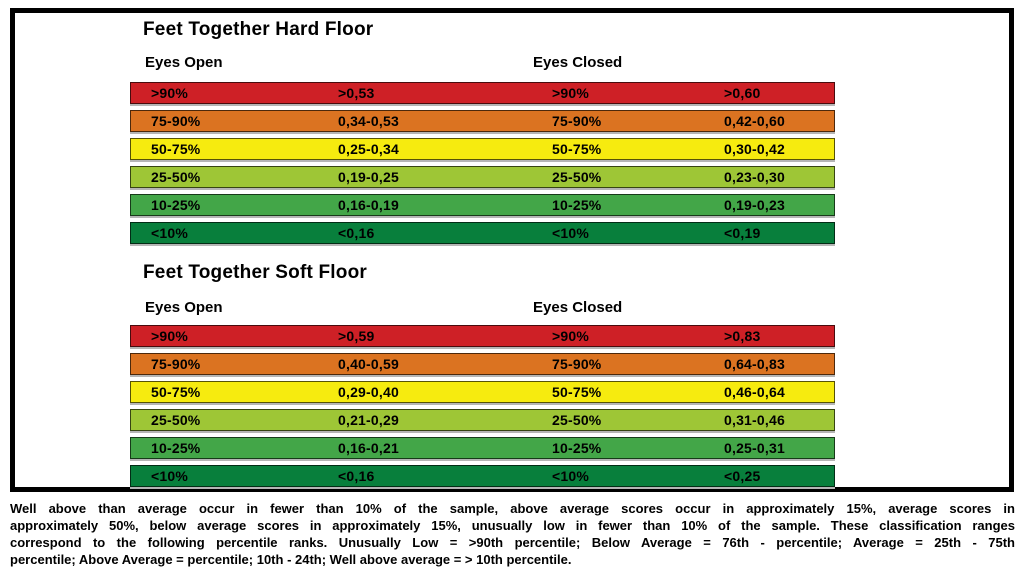 The height and width of the screenshot is (576, 1024). I want to click on value-cell: 0,31-0,46, so click(754, 420).